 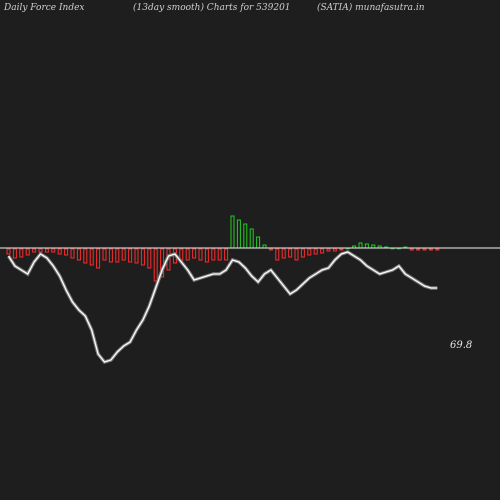 I want to click on chart-title-left: Daily Force Index, so click(x=44, y=8).